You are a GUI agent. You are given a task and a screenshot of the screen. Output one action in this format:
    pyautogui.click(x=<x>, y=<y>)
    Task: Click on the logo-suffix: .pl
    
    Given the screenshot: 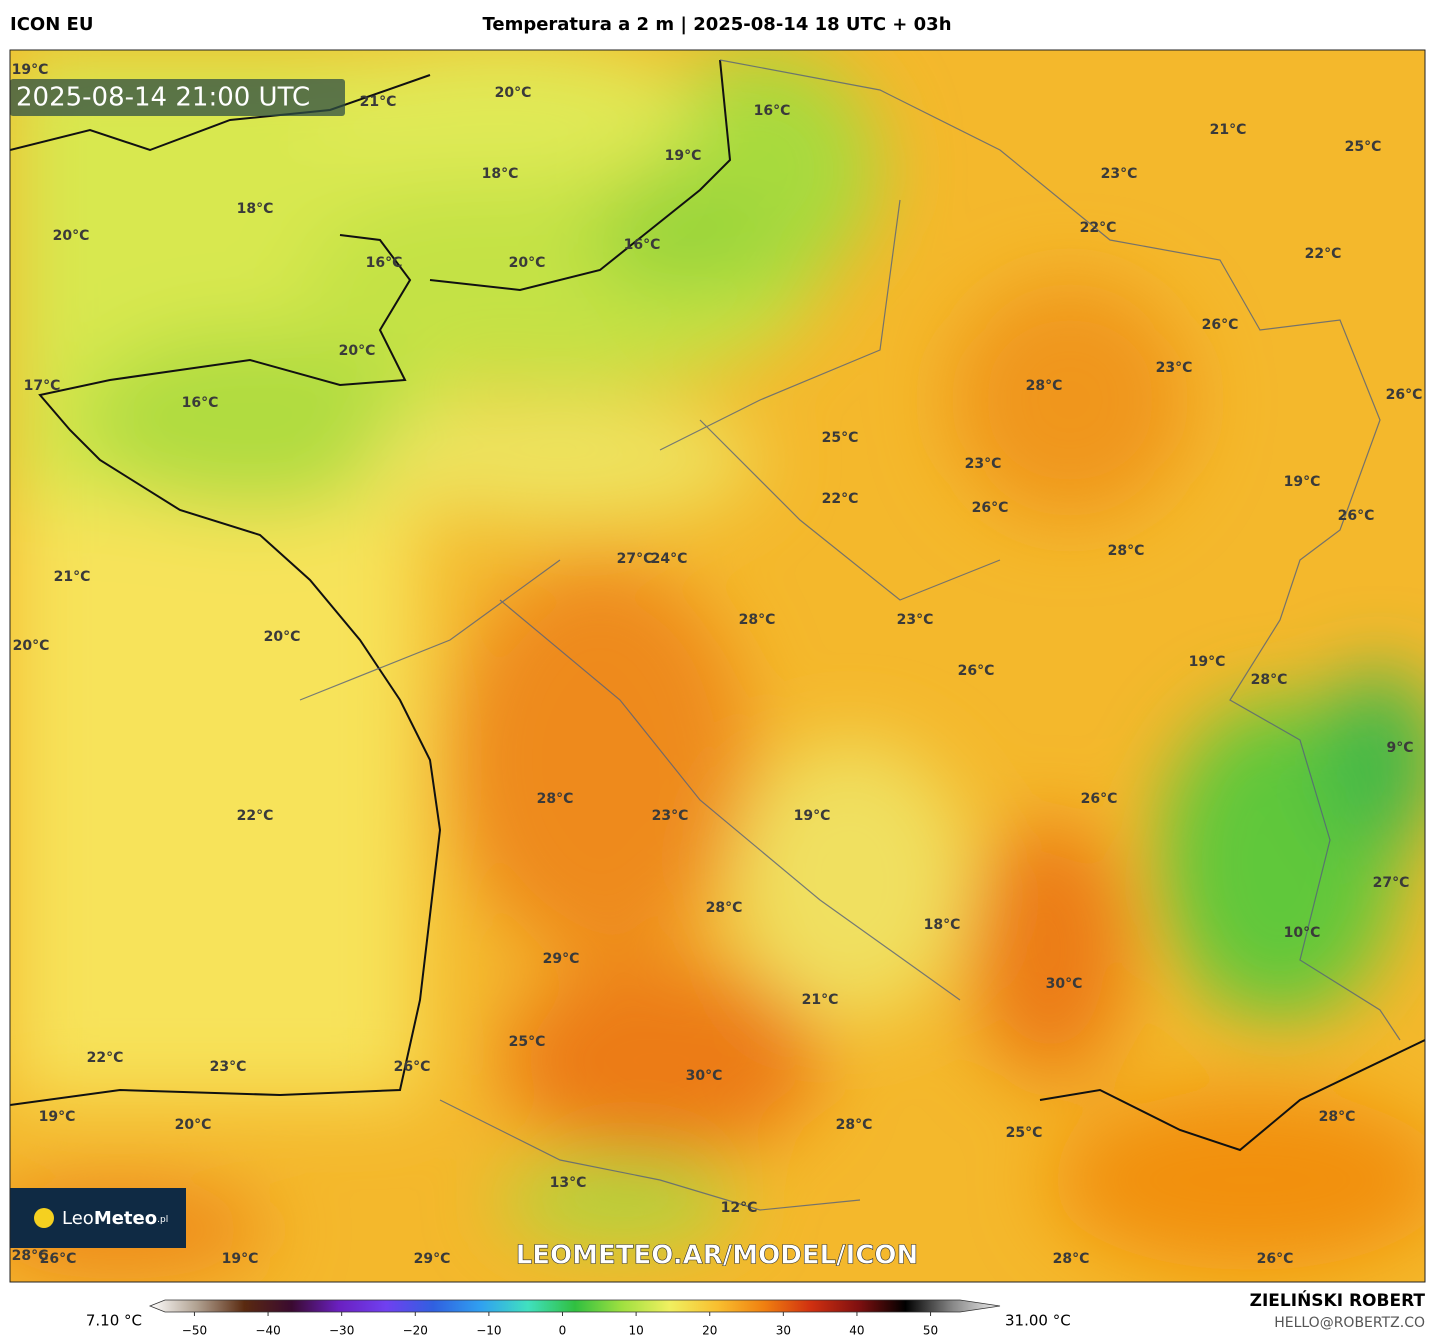 What is the action you would take?
    pyautogui.click(x=162, y=1220)
    